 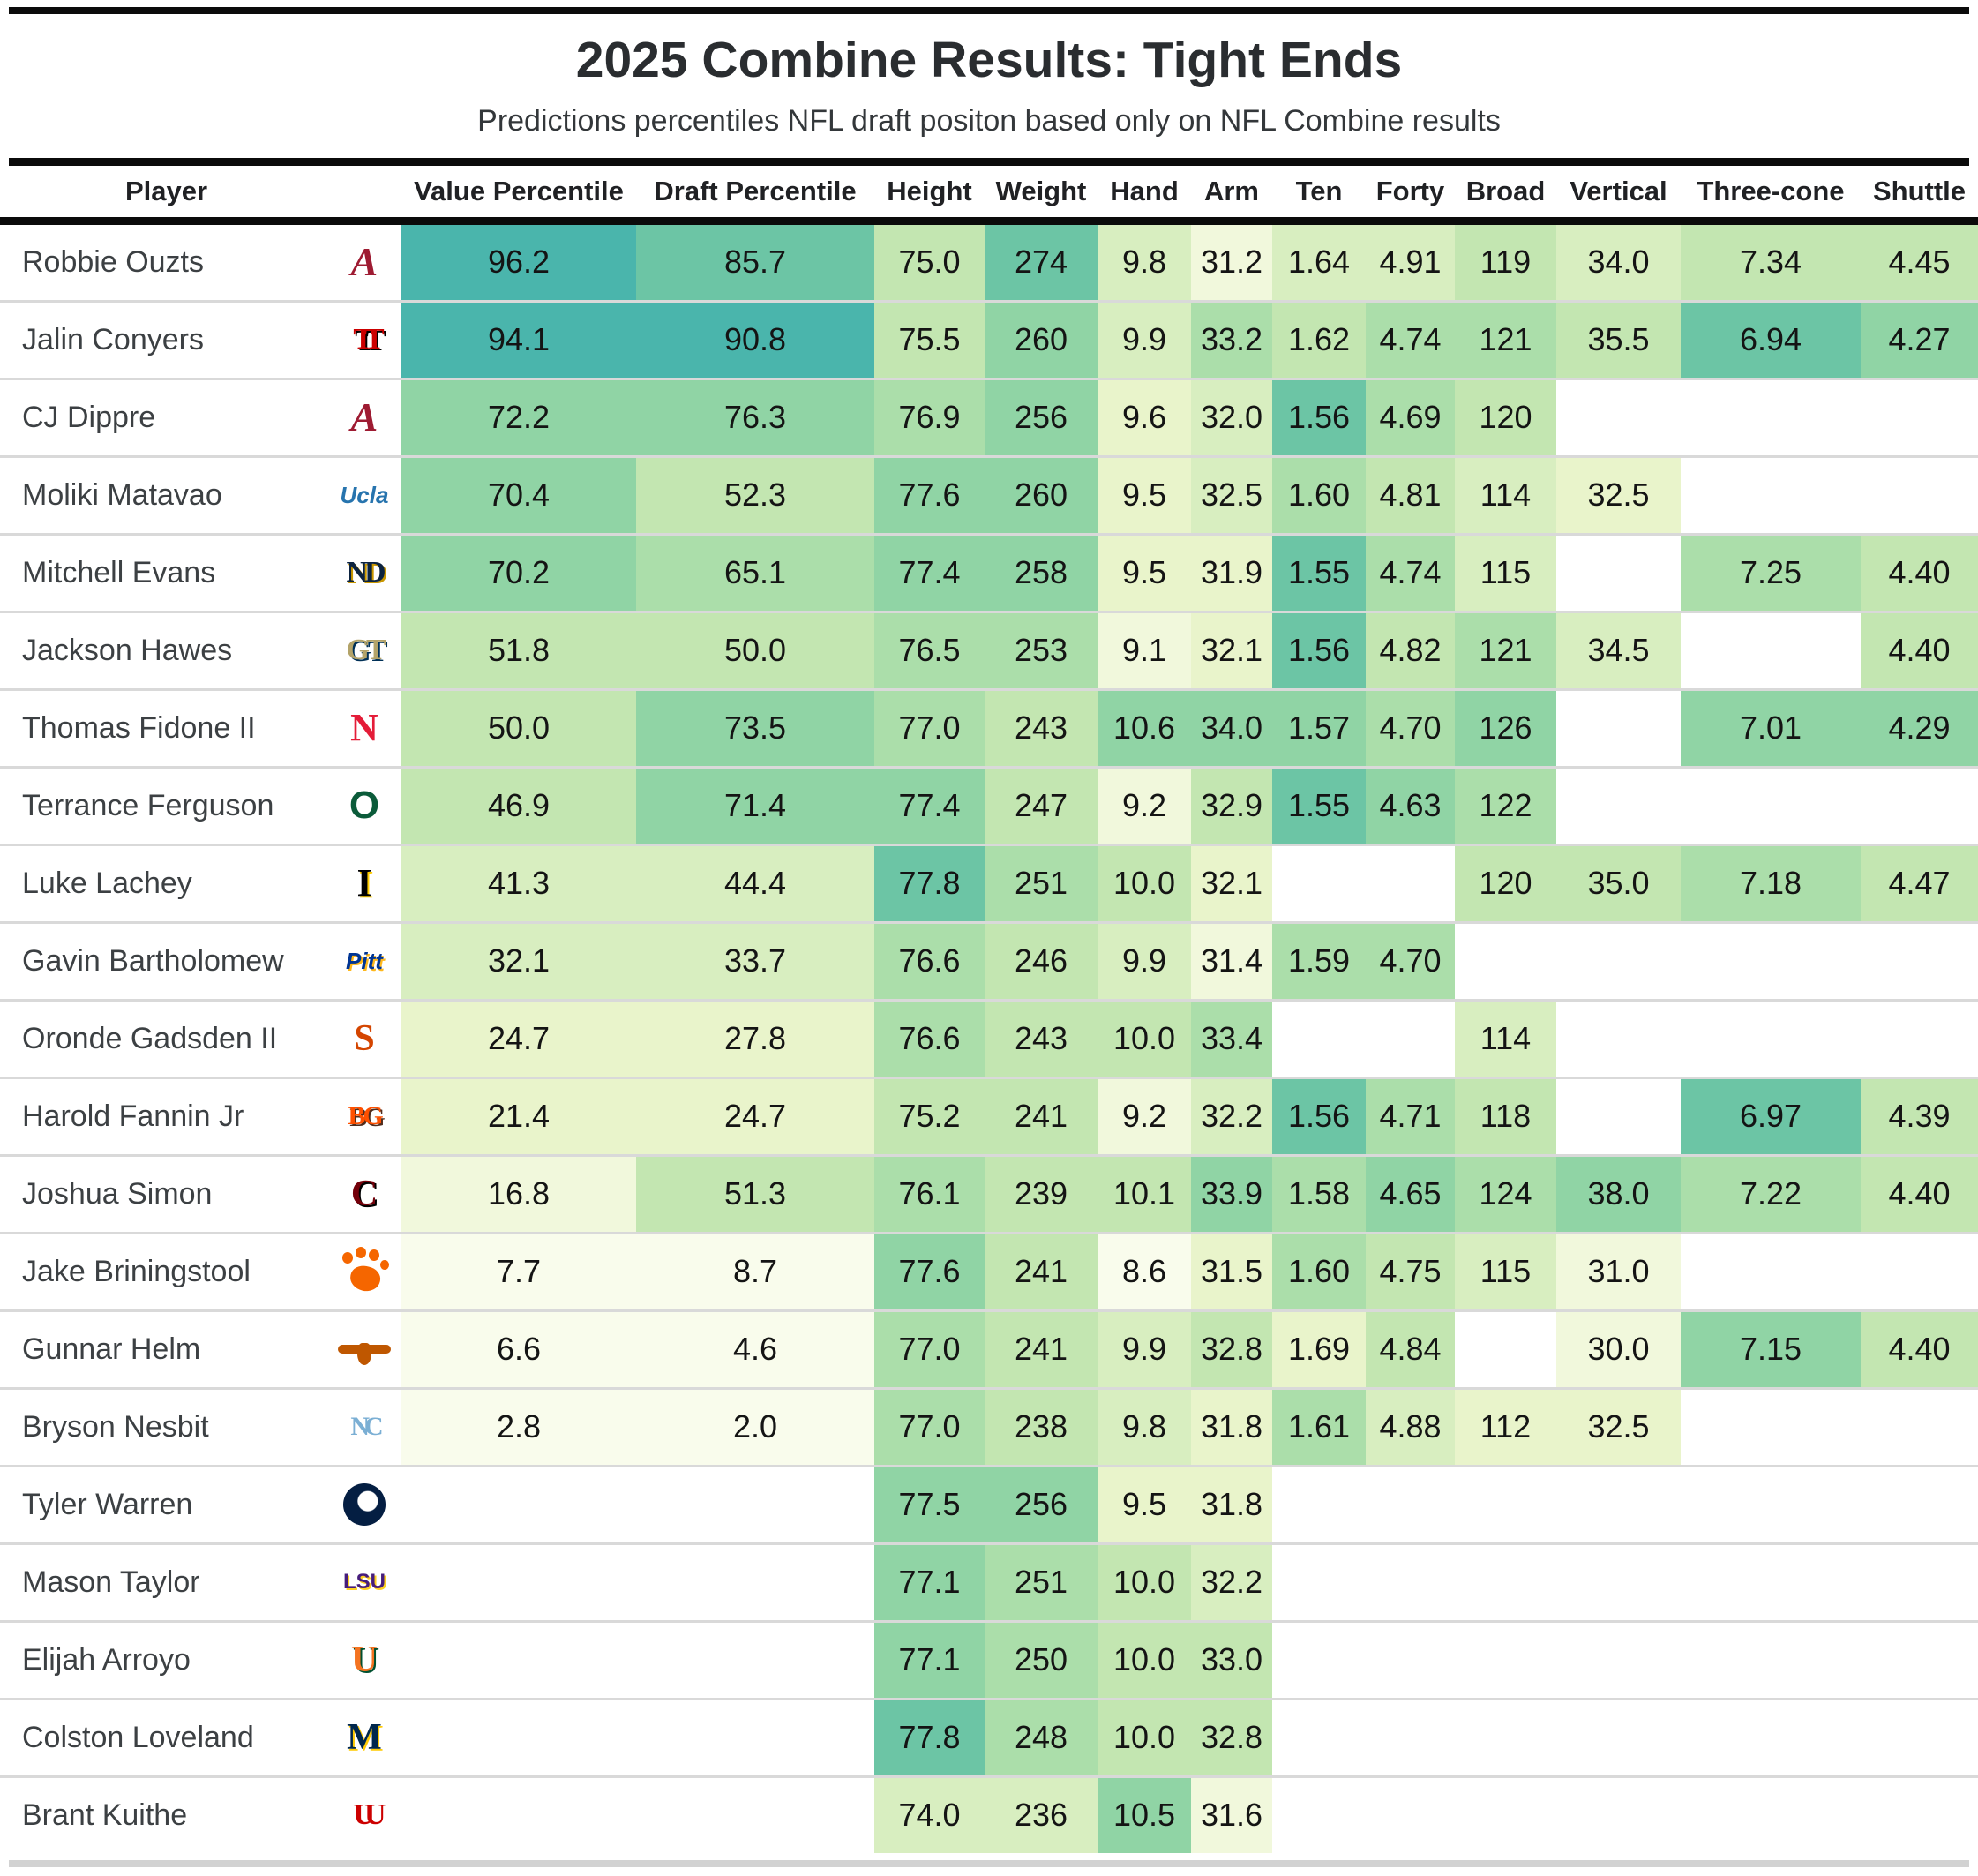 What do you see at coordinates (1231, 1504) in the screenshot?
I see `arm-cell: 31.8` at bounding box center [1231, 1504].